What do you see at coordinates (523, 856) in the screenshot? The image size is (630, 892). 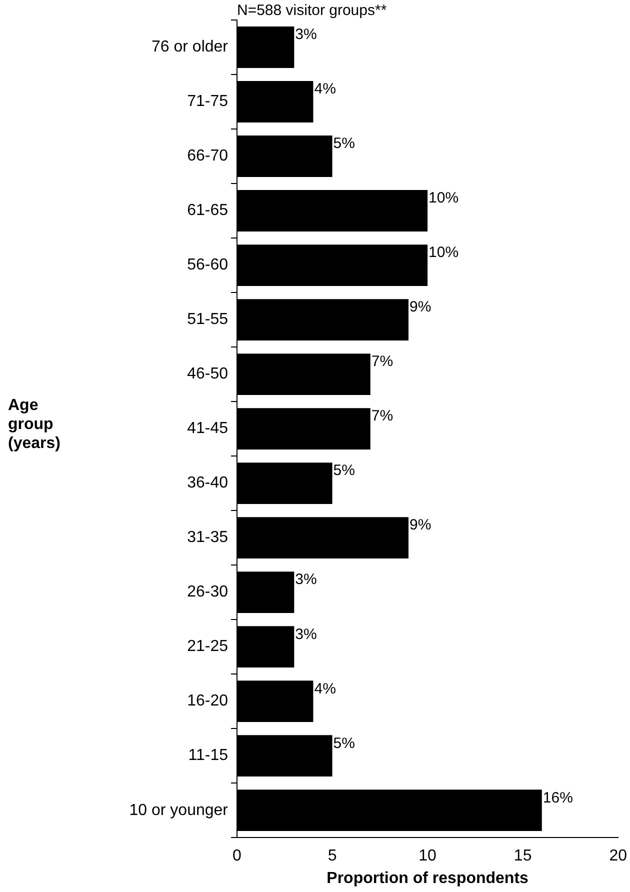 I see `x-tick-label: 15` at bounding box center [523, 856].